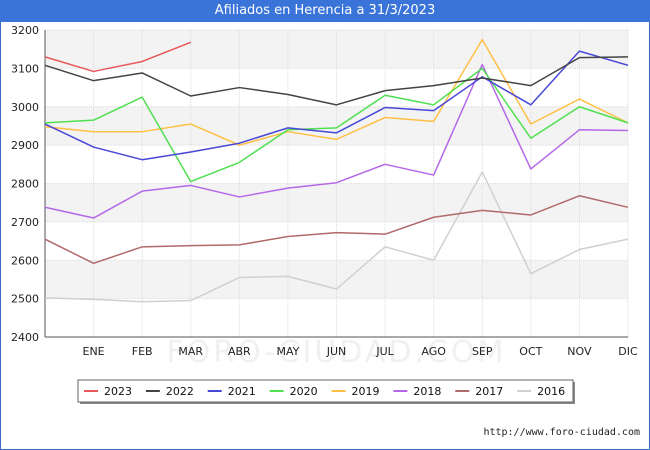  I want to click on y-tick-label: 3000, so click(25, 107).